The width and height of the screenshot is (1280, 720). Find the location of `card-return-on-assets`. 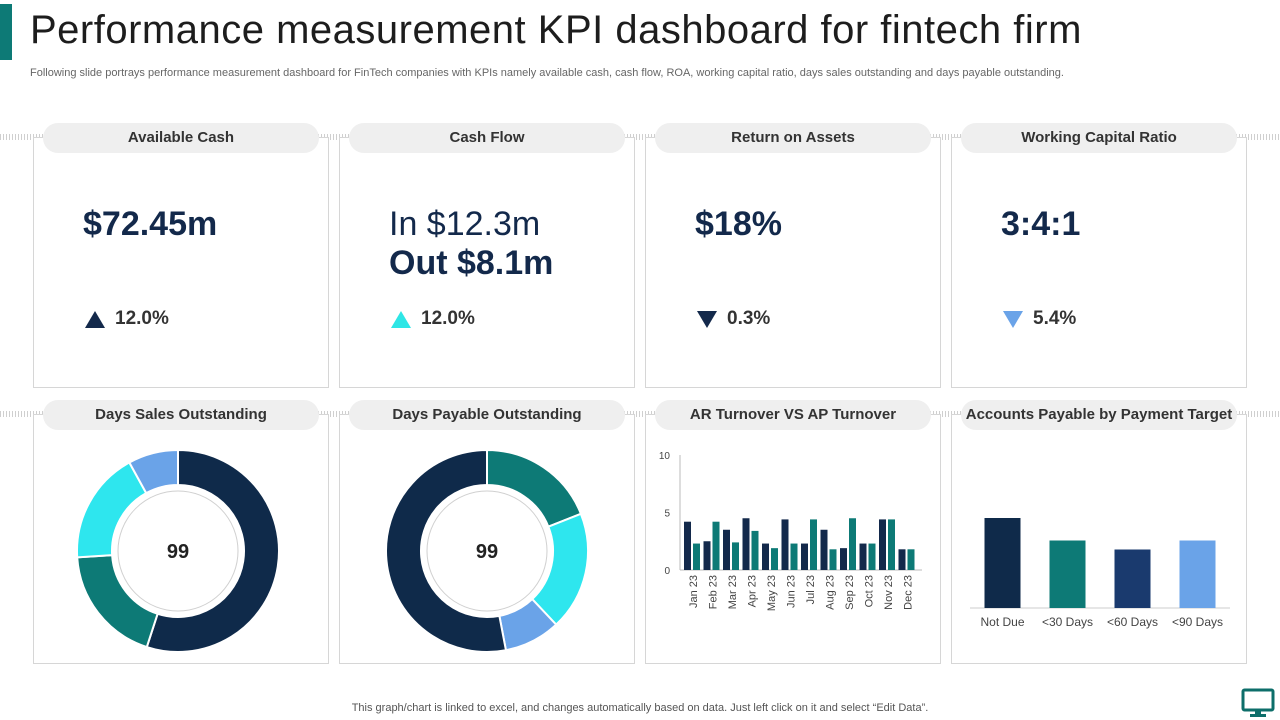

card-return-on-assets is located at coordinates (793, 262).